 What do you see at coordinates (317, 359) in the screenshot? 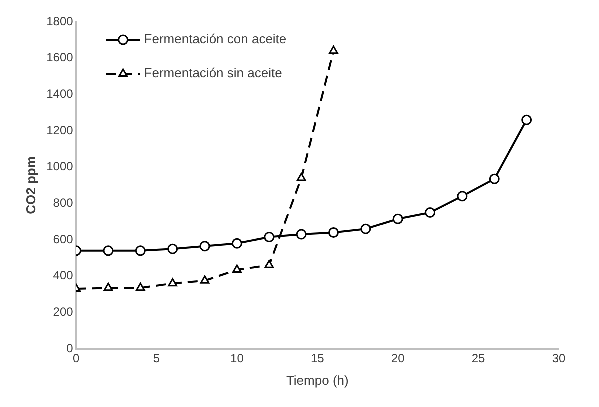
I see `x-tick-label: 15` at bounding box center [317, 359].